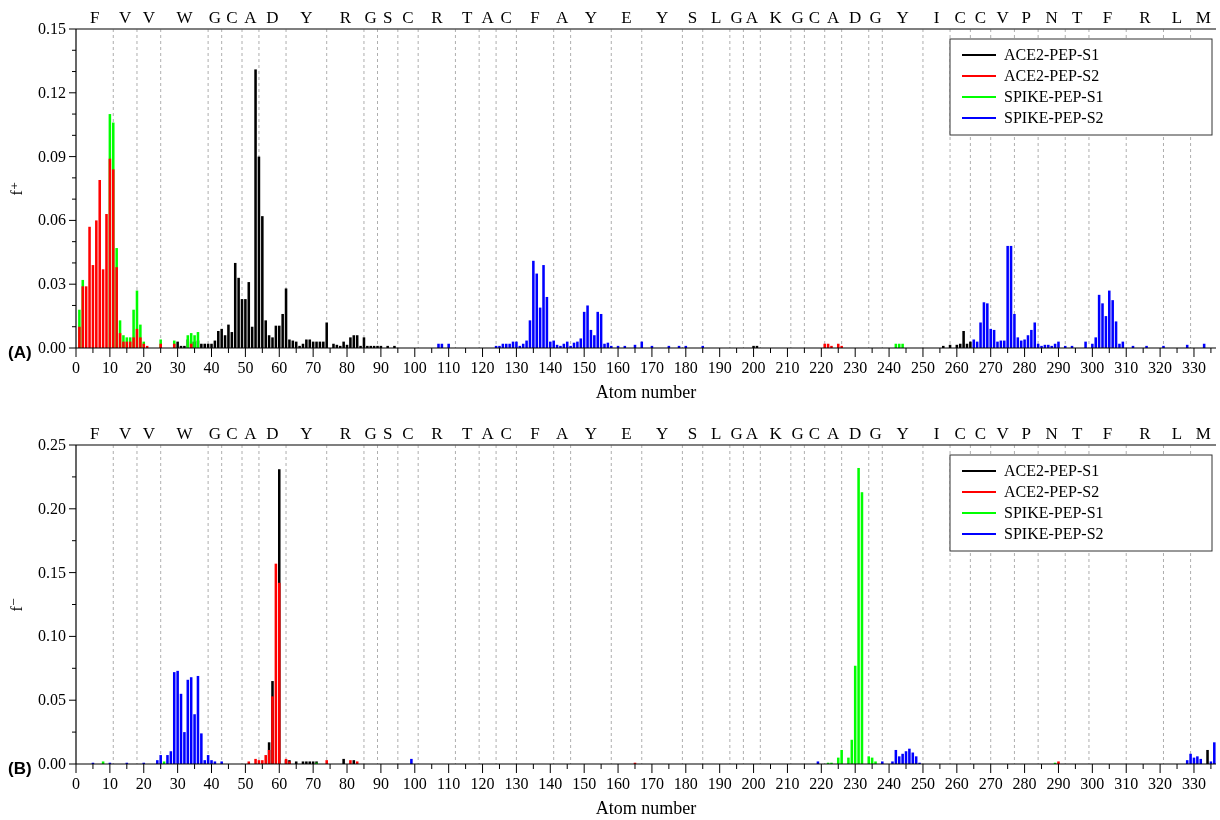  I want to click on y-axis-title: f⁻, so click(16, 604).